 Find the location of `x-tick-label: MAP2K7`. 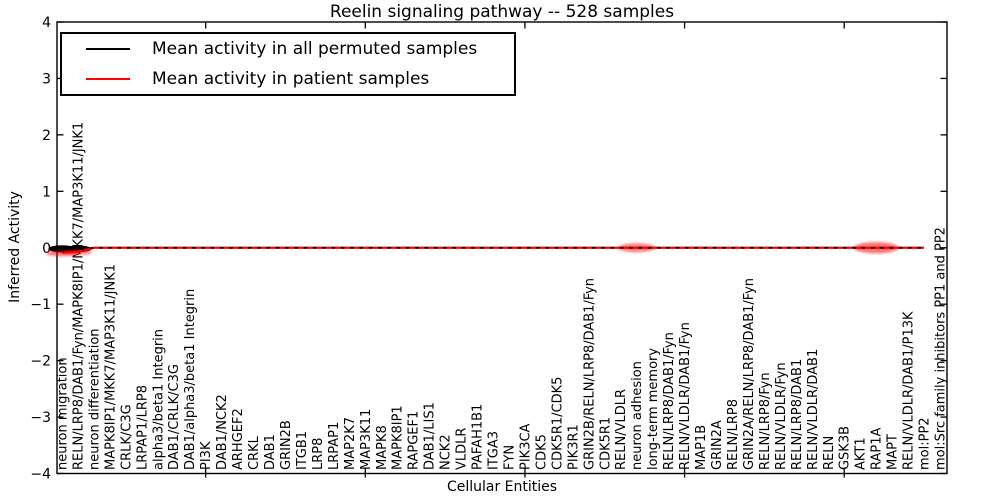

x-tick-label: MAP2K7 is located at coordinates (350, 443).